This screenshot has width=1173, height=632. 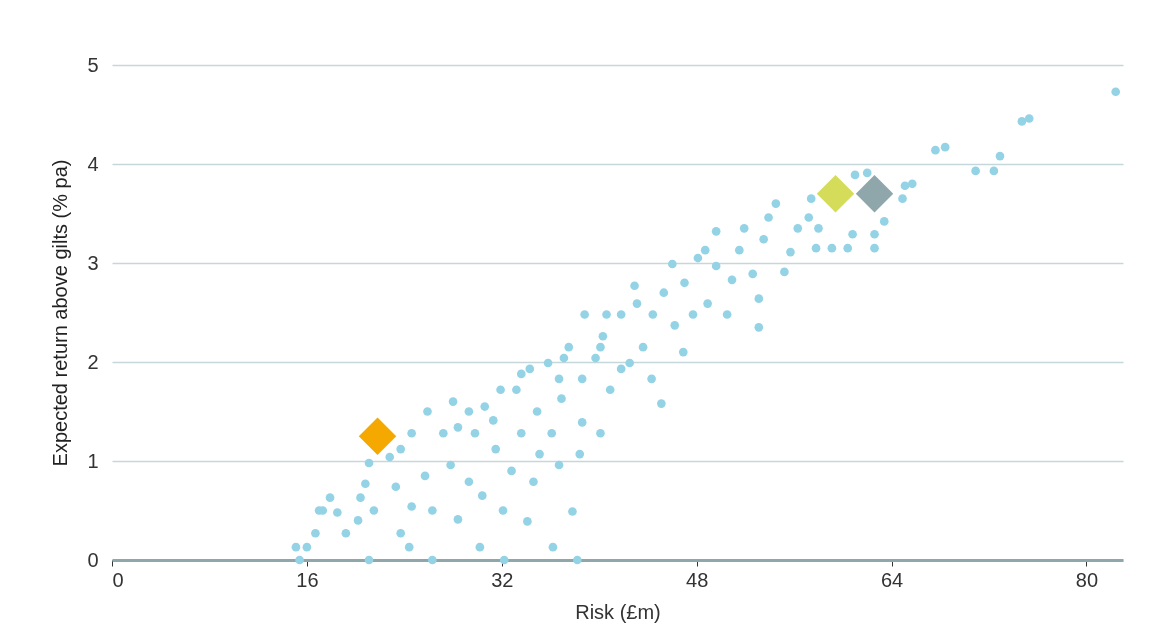 What do you see at coordinates (502, 579) in the screenshot?
I see `x-tick-label: 32` at bounding box center [502, 579].